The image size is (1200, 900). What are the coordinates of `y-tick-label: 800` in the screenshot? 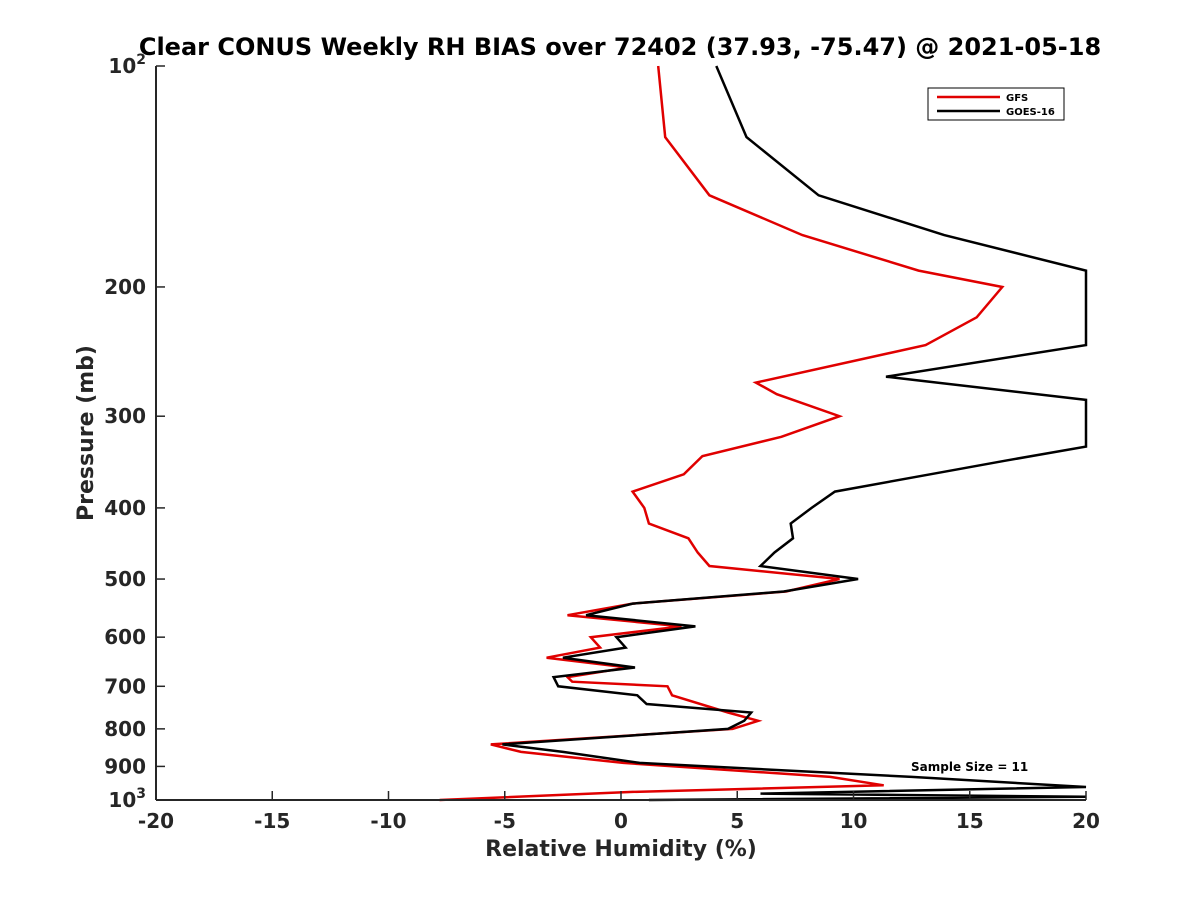 It's located at (125, 729).